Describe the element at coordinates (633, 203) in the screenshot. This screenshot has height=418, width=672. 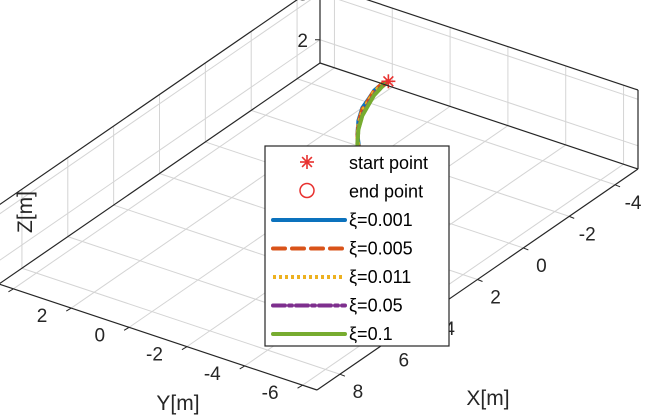
I see `x-tick-label: -4` at that location.